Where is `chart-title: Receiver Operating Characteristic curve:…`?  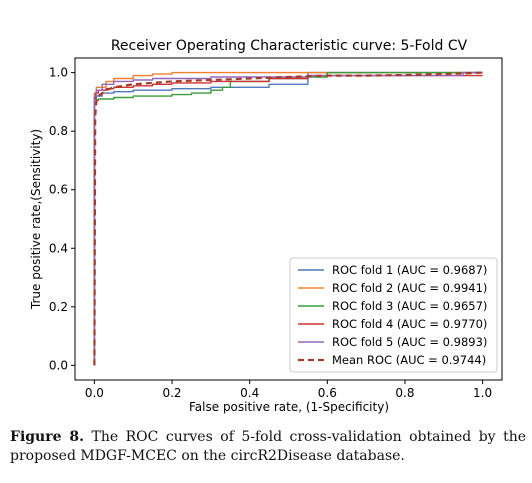 chart-title: Receiver Operating Characteristic curve:… is located at coordinates (289, 46).